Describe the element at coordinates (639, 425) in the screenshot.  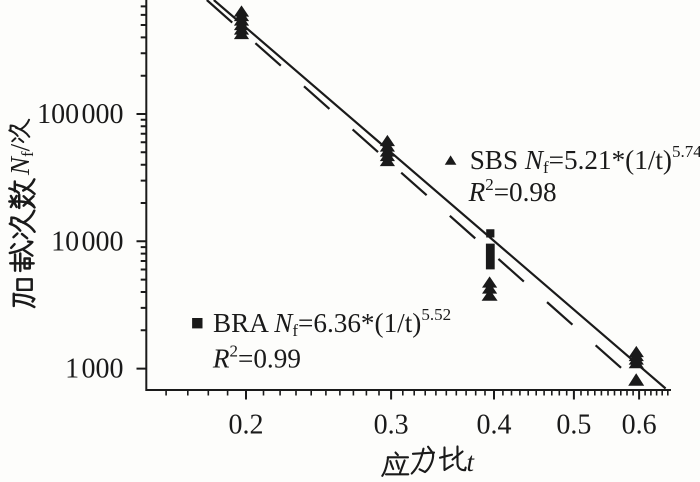
I see `svg-text: 0.6` at that location.